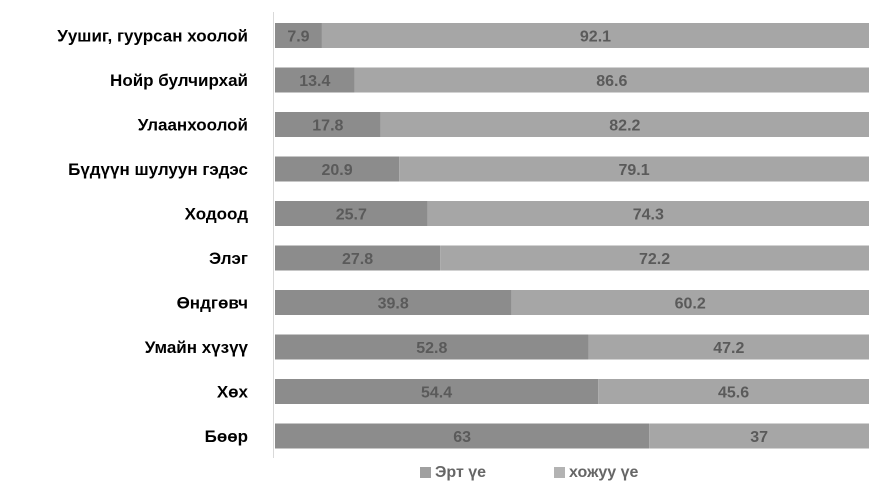 The image size is (879, 486). Describe the element at coordinates (217, 214) in the screenshot. I see `category-label: Ходоод` at that location.